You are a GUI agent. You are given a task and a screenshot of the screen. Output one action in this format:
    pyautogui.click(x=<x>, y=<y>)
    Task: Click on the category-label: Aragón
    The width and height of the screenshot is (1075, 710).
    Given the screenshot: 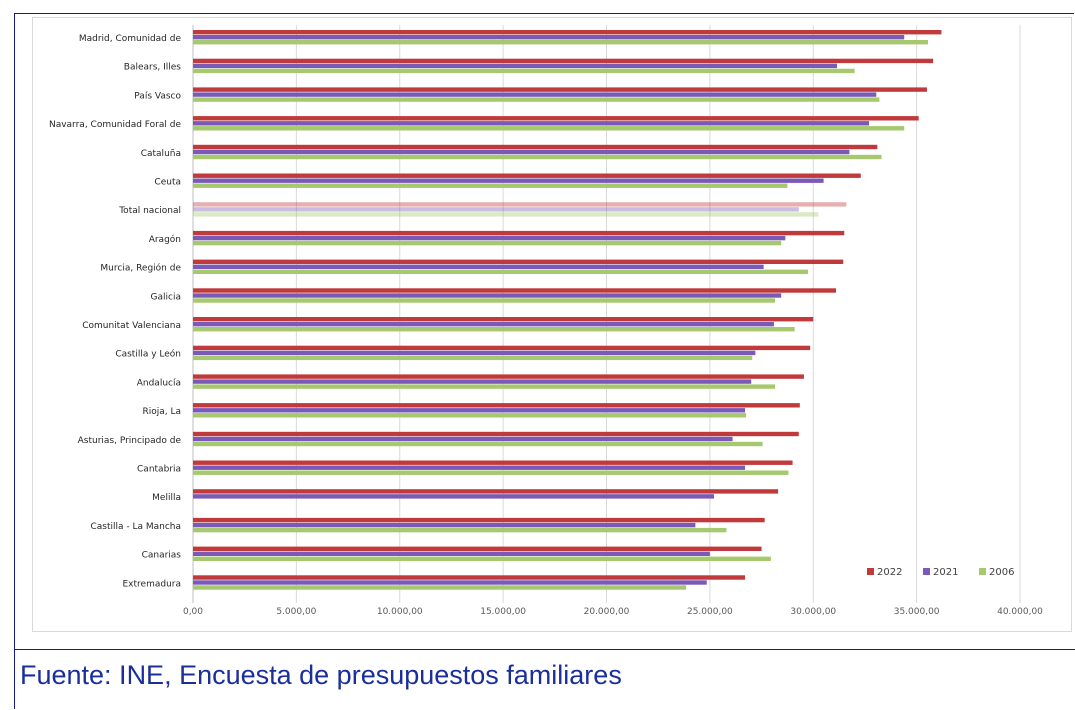 What is the action you would take?
    pyautogui.click(x=165, y=239)
    